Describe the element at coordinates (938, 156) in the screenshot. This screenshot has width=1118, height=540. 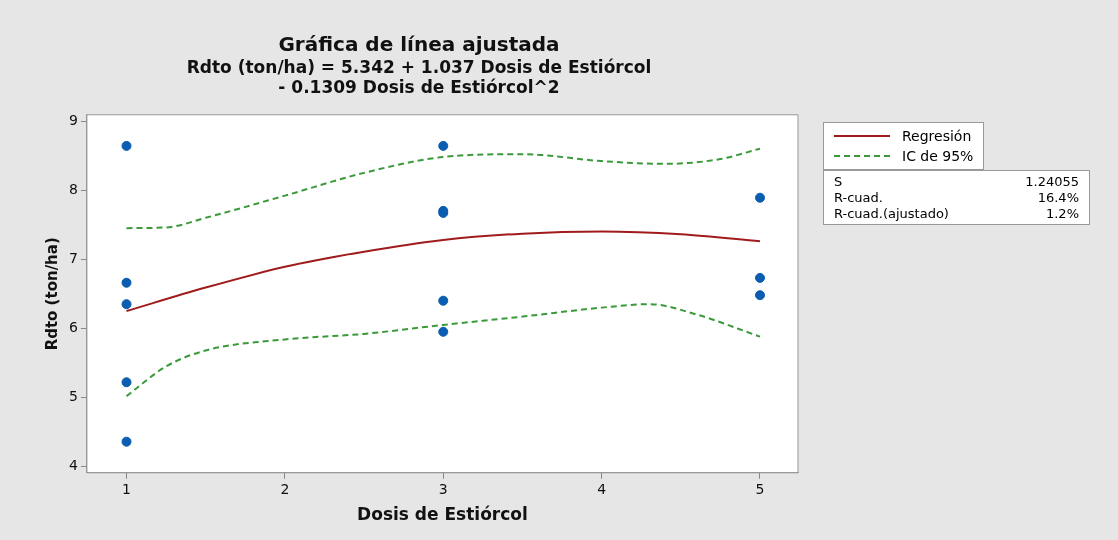
I see `legend-label: IC de 95%` at that location.